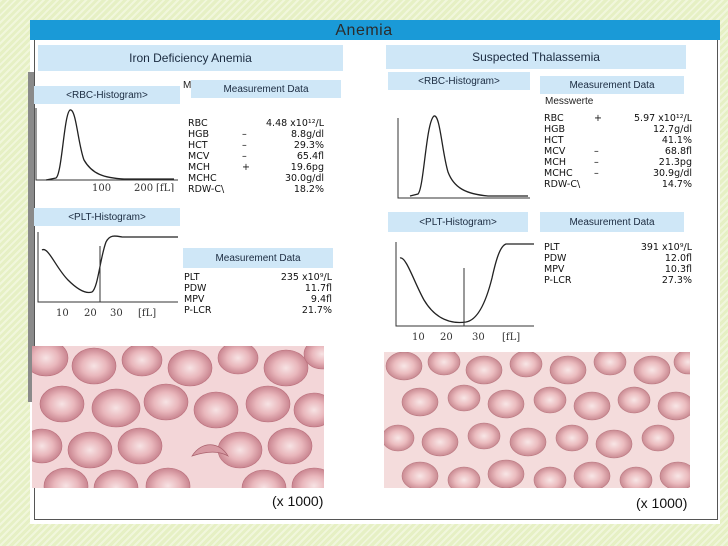 Image resolution: width=728 pixels, height=546 pixels. What do you see at coordinates (622, 129) in the screenshot?
I see `table-row: HGB 12.7g/dl` at bounding box center [622, 129].